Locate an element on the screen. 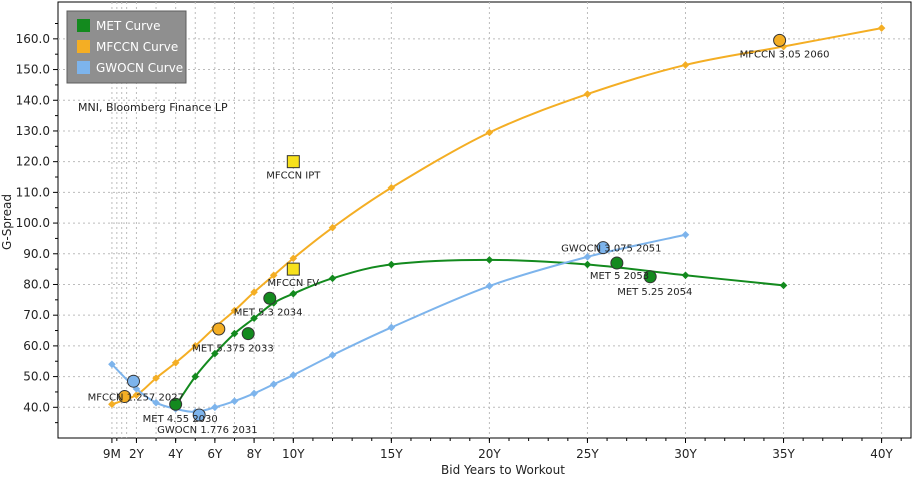 This screenshot has height=477, width=913. y-tick-label: 80.0 is located at coordinates (36, 284).